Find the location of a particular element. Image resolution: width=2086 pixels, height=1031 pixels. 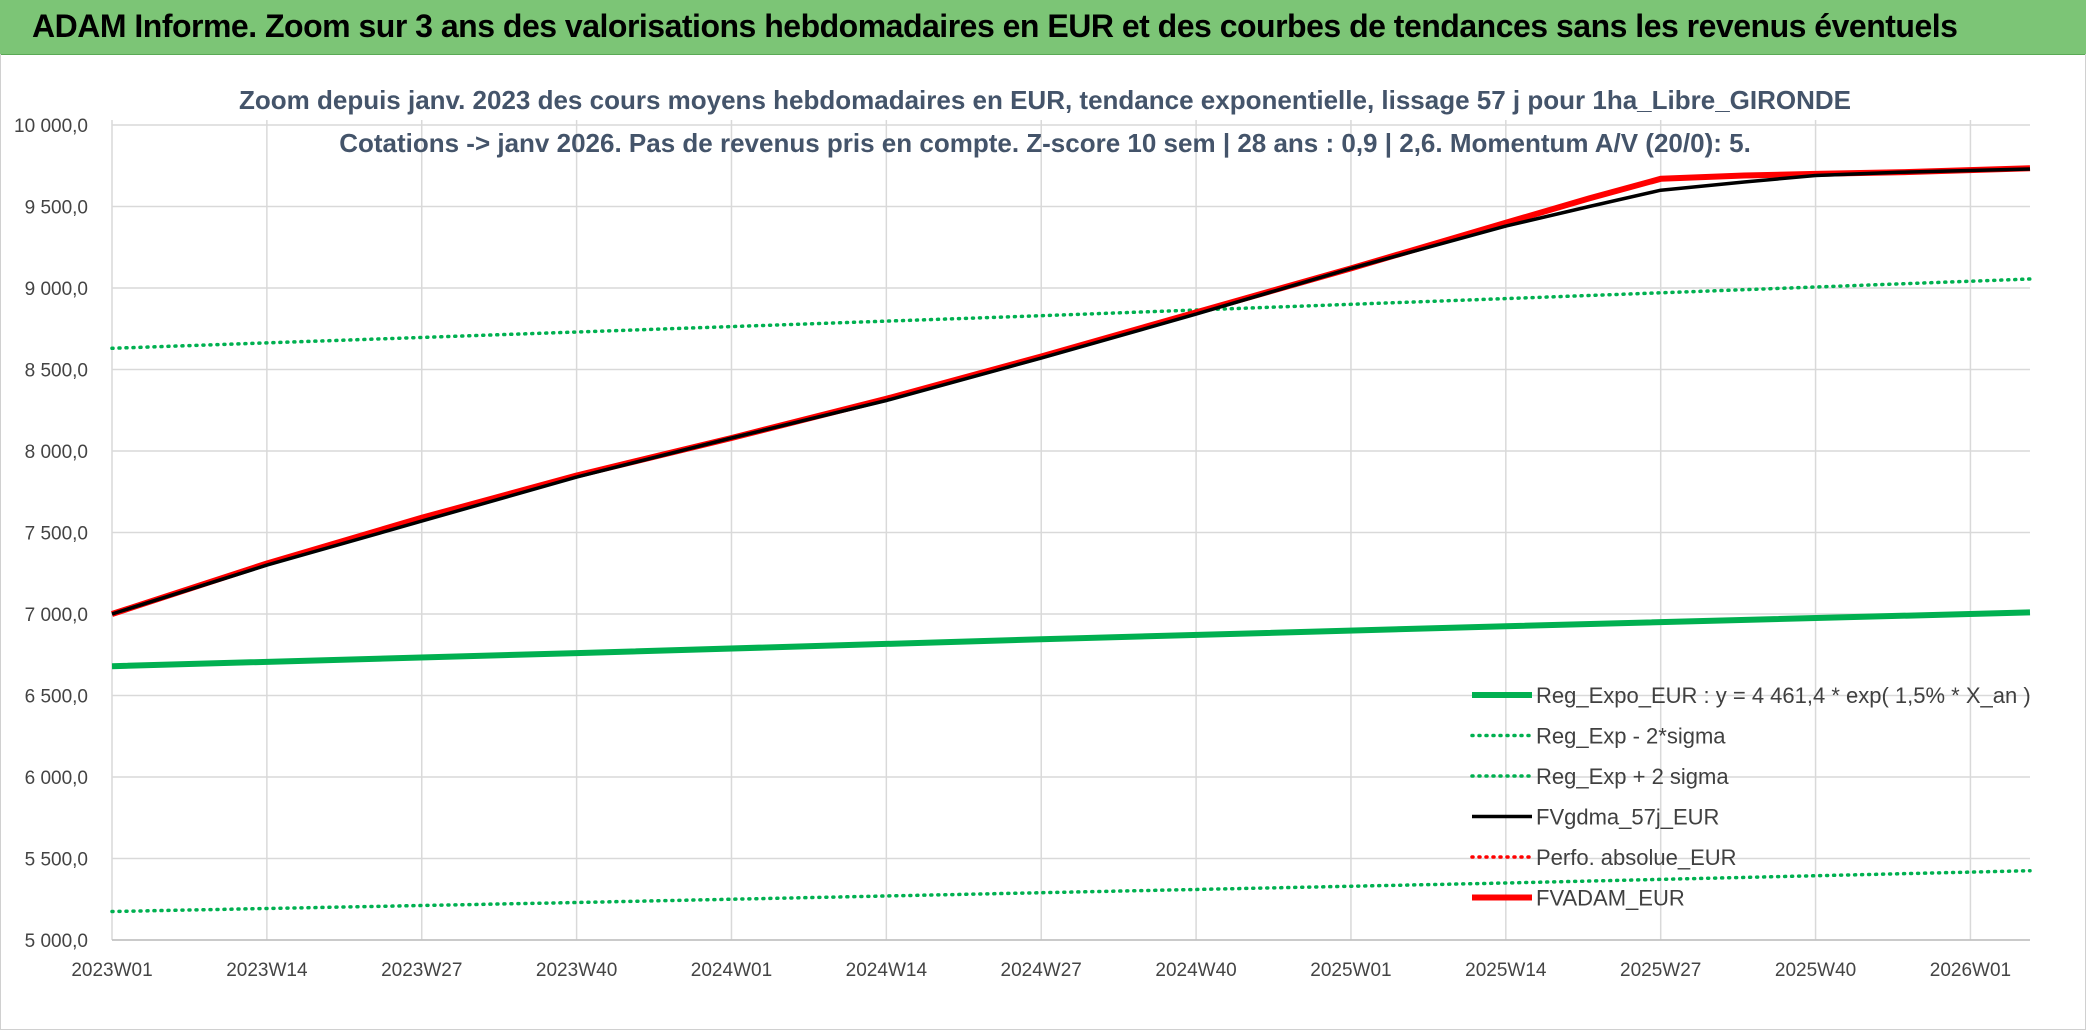

legend-label: Reg_Exp - 2*sigma is located at coordinates (1631, 736).